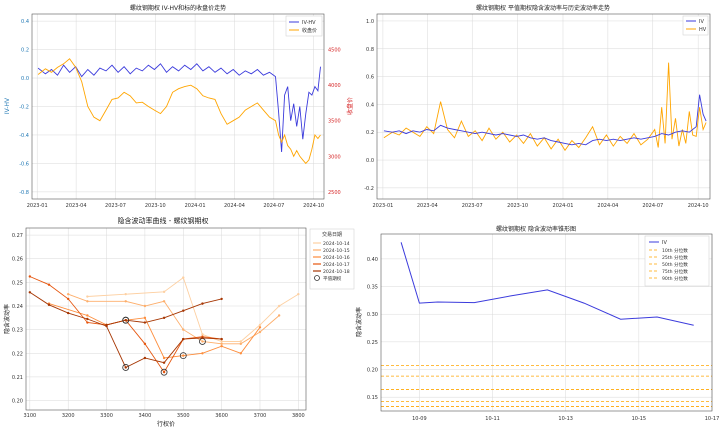 Image resolution: width=719 pixels, height=430 pixels. I want to click on p2-x-tick-label: 2024-01, so click(563, 206).